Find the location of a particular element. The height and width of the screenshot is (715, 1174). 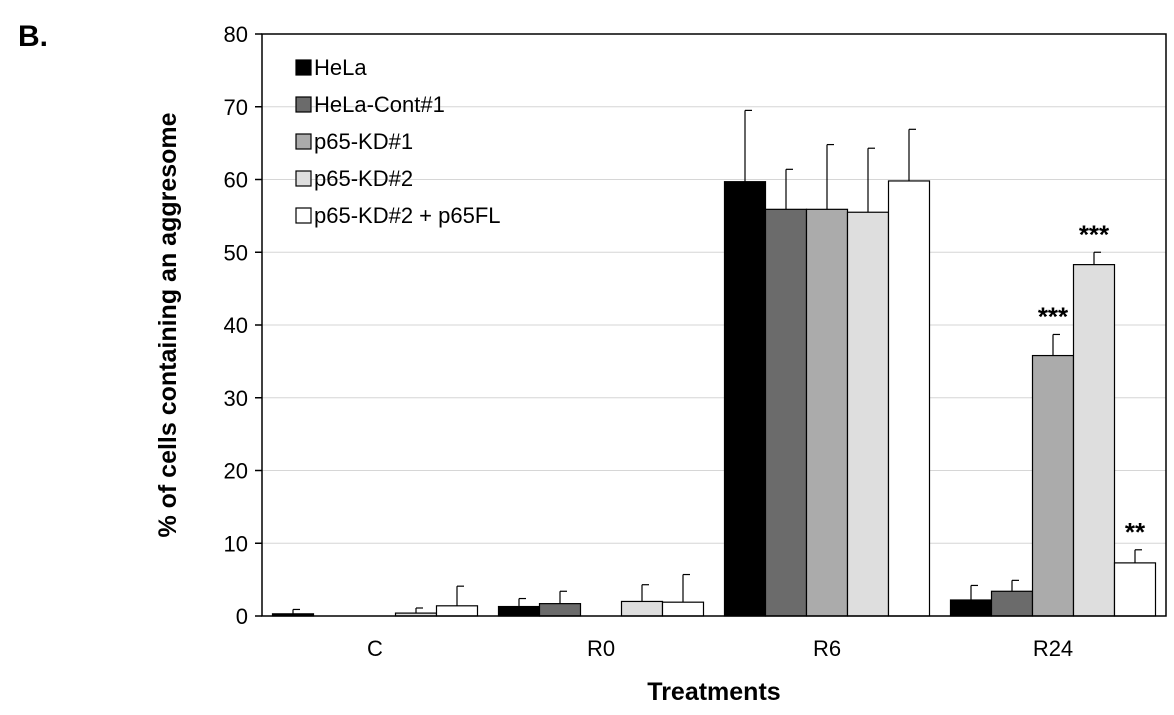

x-category-labels: C R0 R6 R24 is located at coordinates (720, 648).